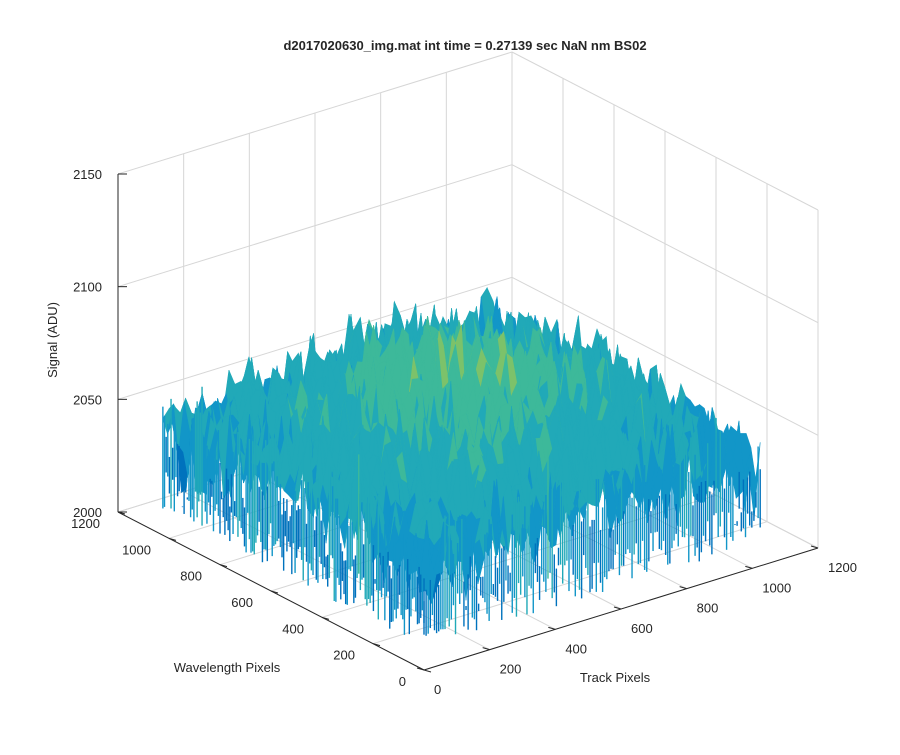  Describe the element at coordinates (87, 399) in the screenshot. I see `z-tick-label: 2050` at that location.